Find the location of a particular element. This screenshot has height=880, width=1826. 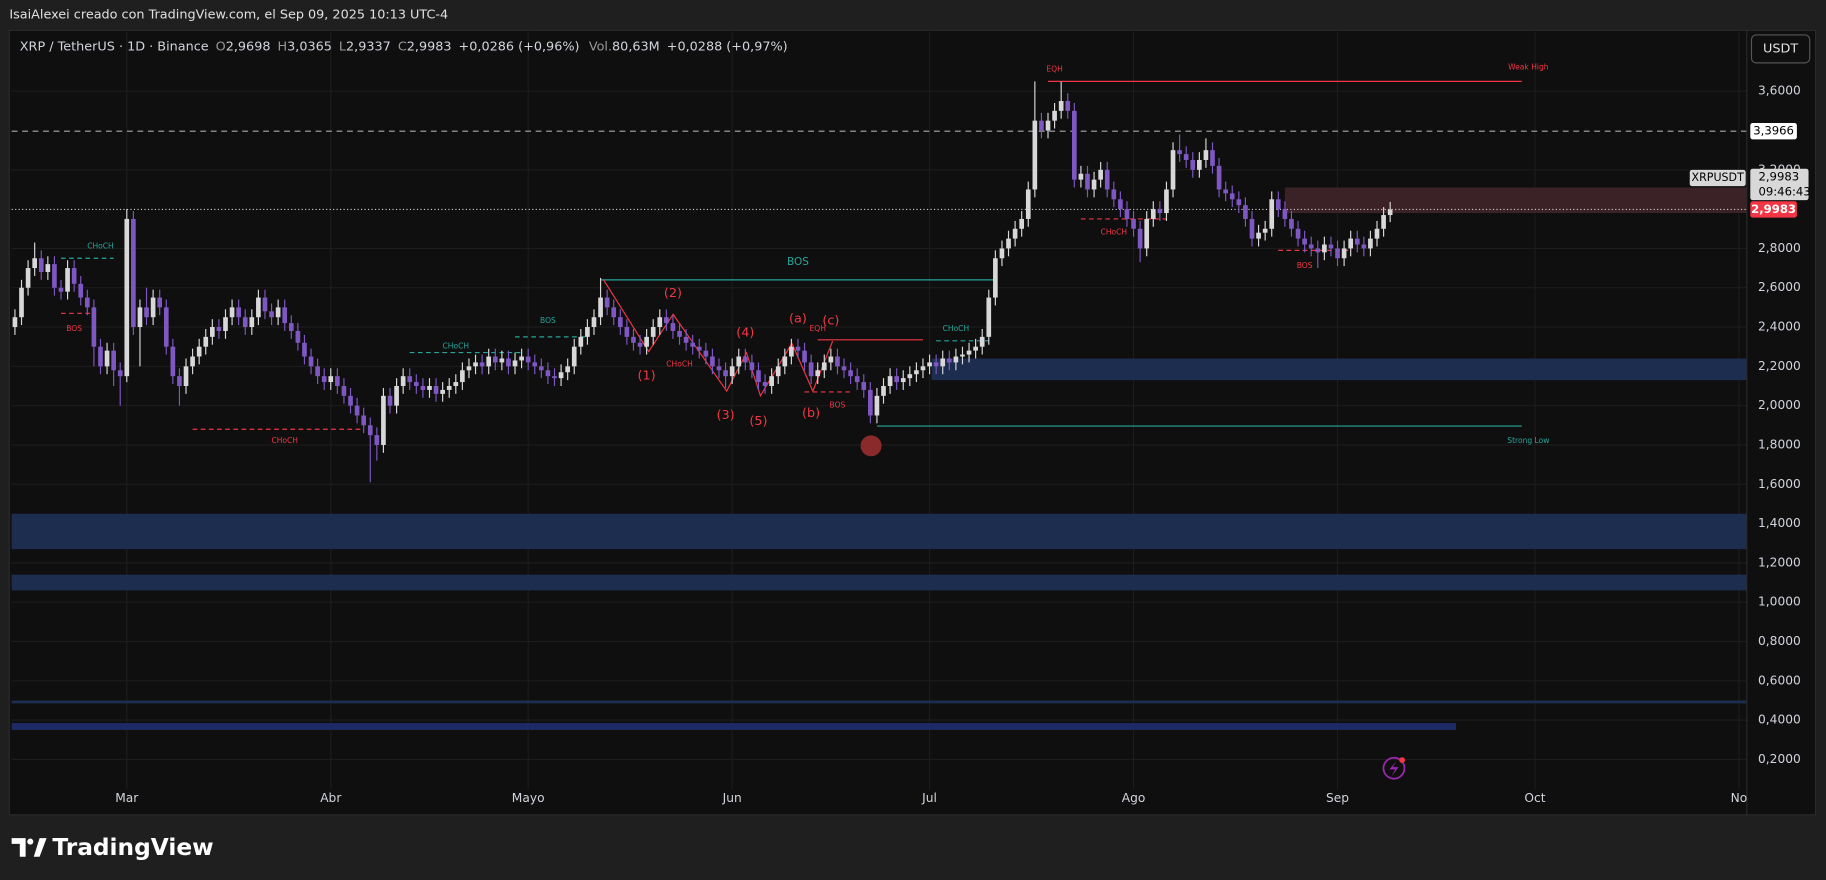

wave-label: (3) is located at coordinates (726, 415).